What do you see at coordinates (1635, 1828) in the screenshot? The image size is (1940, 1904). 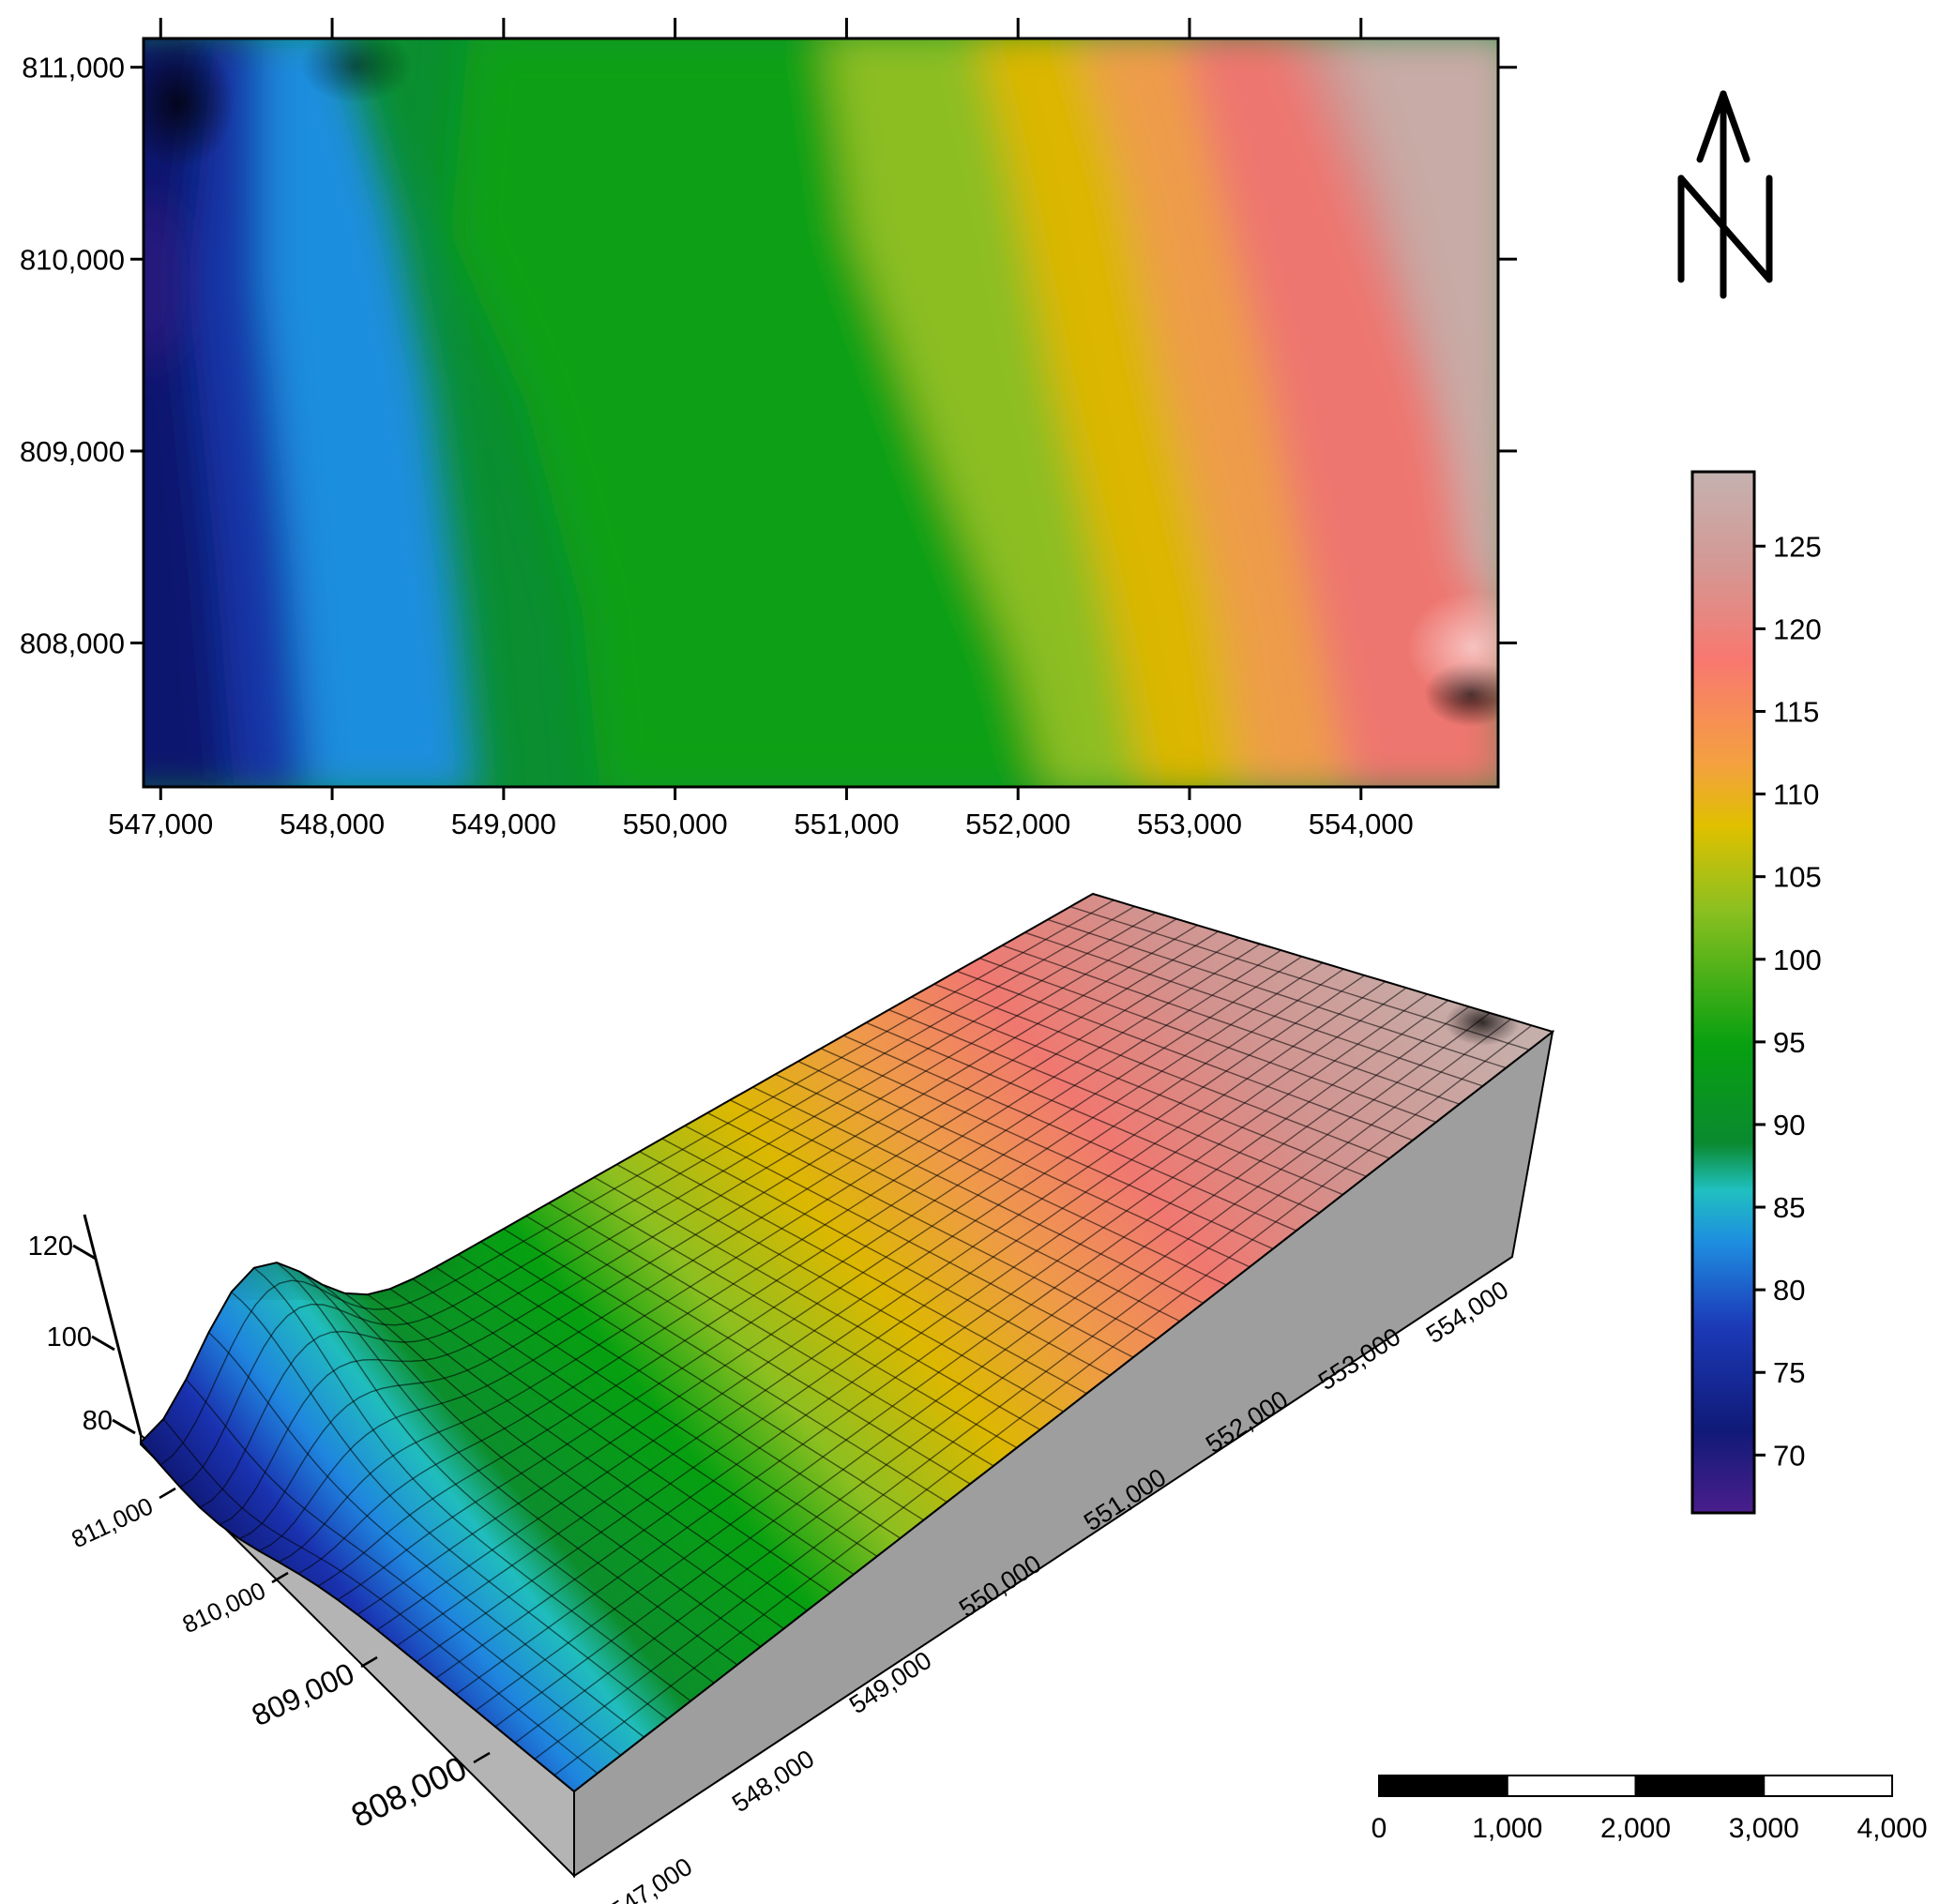 I see `scale-bar-label: 2,000` at bounding box center [1635, 1828].